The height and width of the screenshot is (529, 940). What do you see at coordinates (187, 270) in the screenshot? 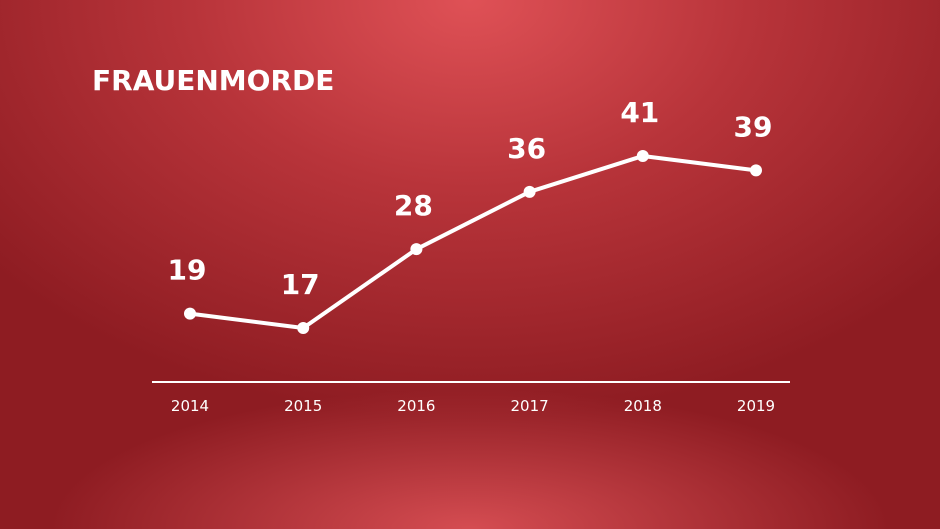
I see `value-label: 19` at bounding box center [187, 270].